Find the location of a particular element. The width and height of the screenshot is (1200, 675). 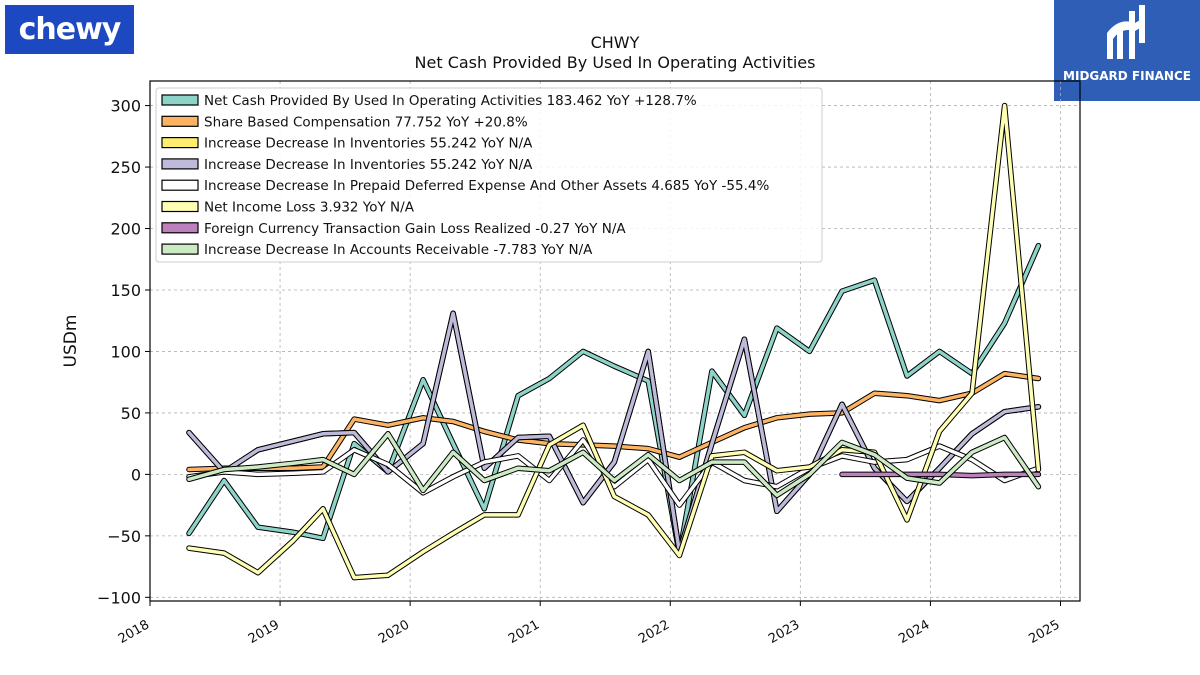

chewy-logo-text: chewy is located at coordinates (70, 29).